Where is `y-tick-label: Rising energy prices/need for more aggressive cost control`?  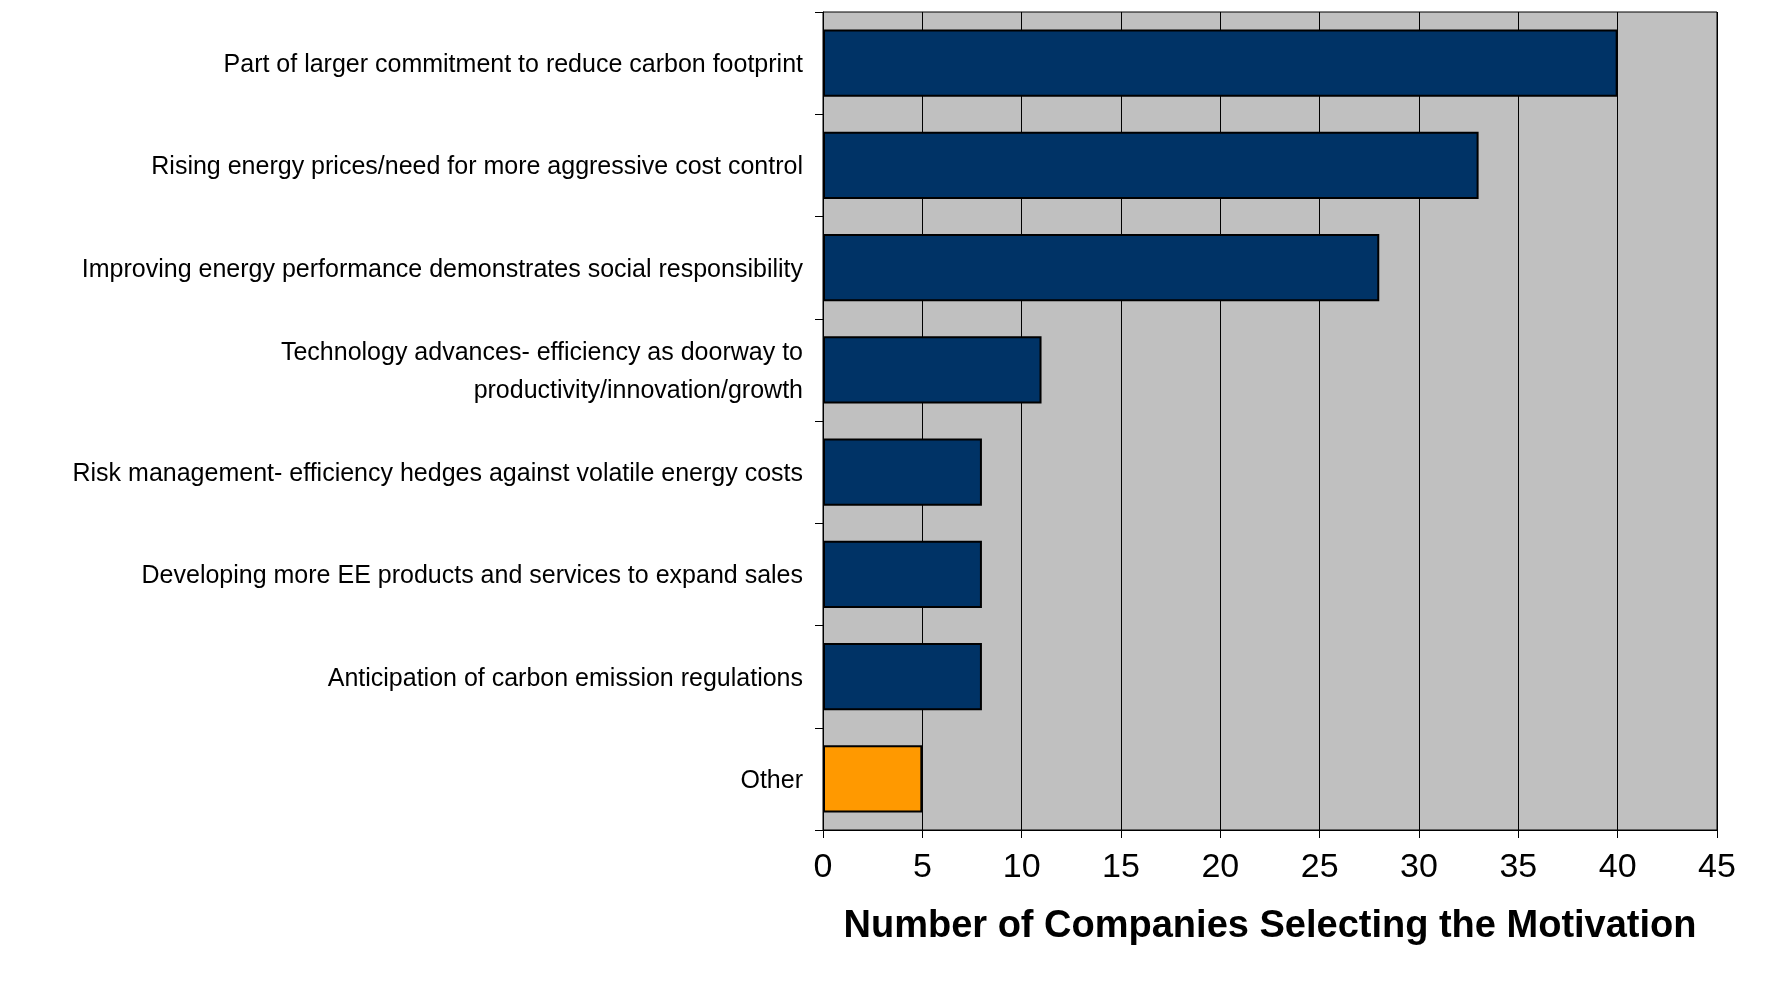
y-tick-label: Rising energy prices/need for more aggressive cost control is located at coordinates (477, 165).